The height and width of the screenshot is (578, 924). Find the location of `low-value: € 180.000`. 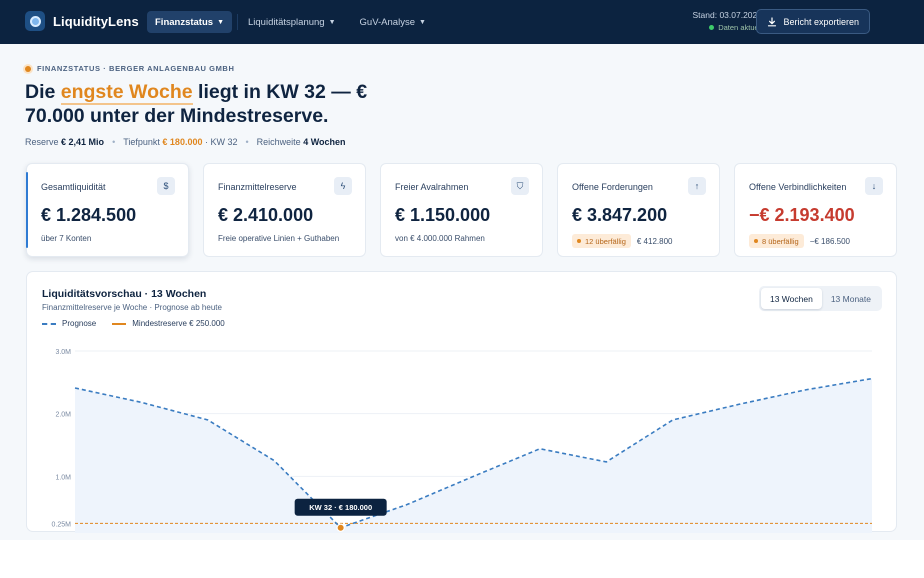

low-value: € 180.000 is located at coordinates (182, 142).